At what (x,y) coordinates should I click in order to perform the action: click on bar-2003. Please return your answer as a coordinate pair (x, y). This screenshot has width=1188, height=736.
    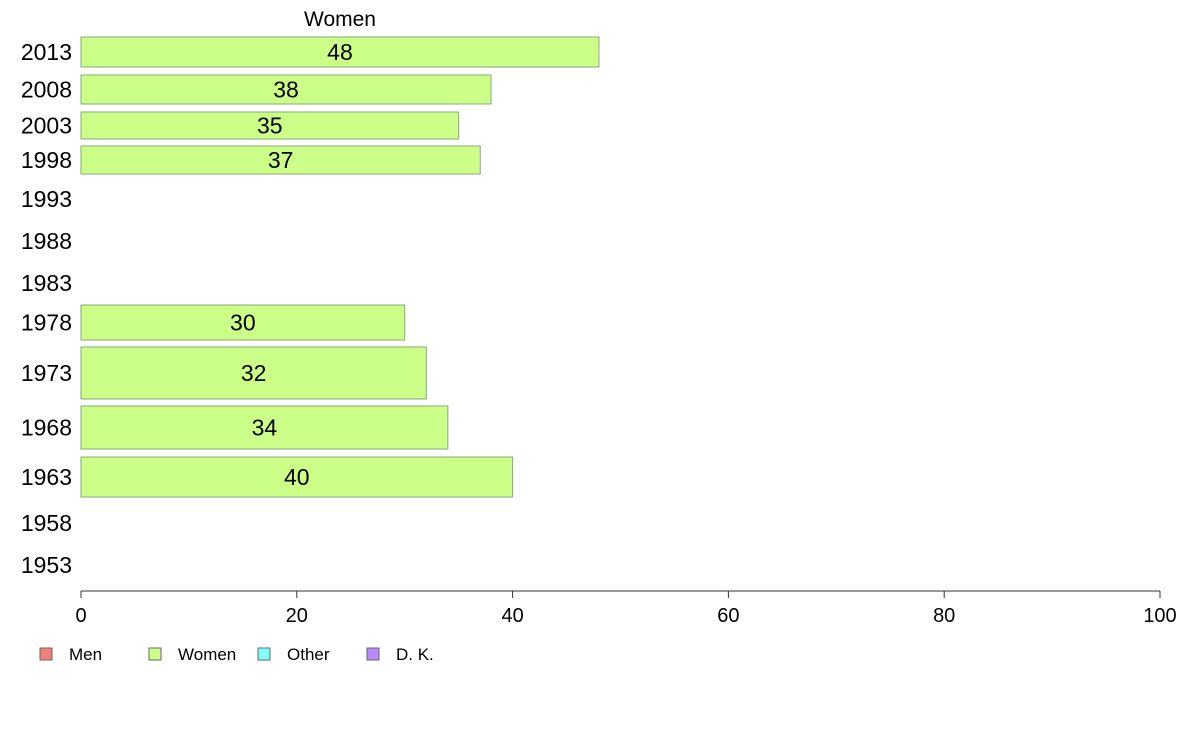
    Looking at the image, I should click on (270, 125).